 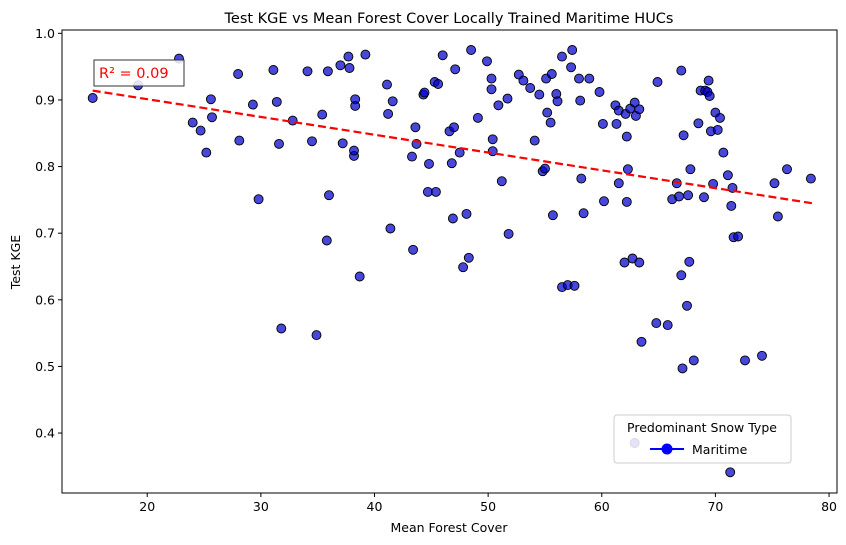 What do you see at coordinates (45, 299) in the screenshot?
I see `y-tick-label: 0.6` at bounding box center [45, 299].